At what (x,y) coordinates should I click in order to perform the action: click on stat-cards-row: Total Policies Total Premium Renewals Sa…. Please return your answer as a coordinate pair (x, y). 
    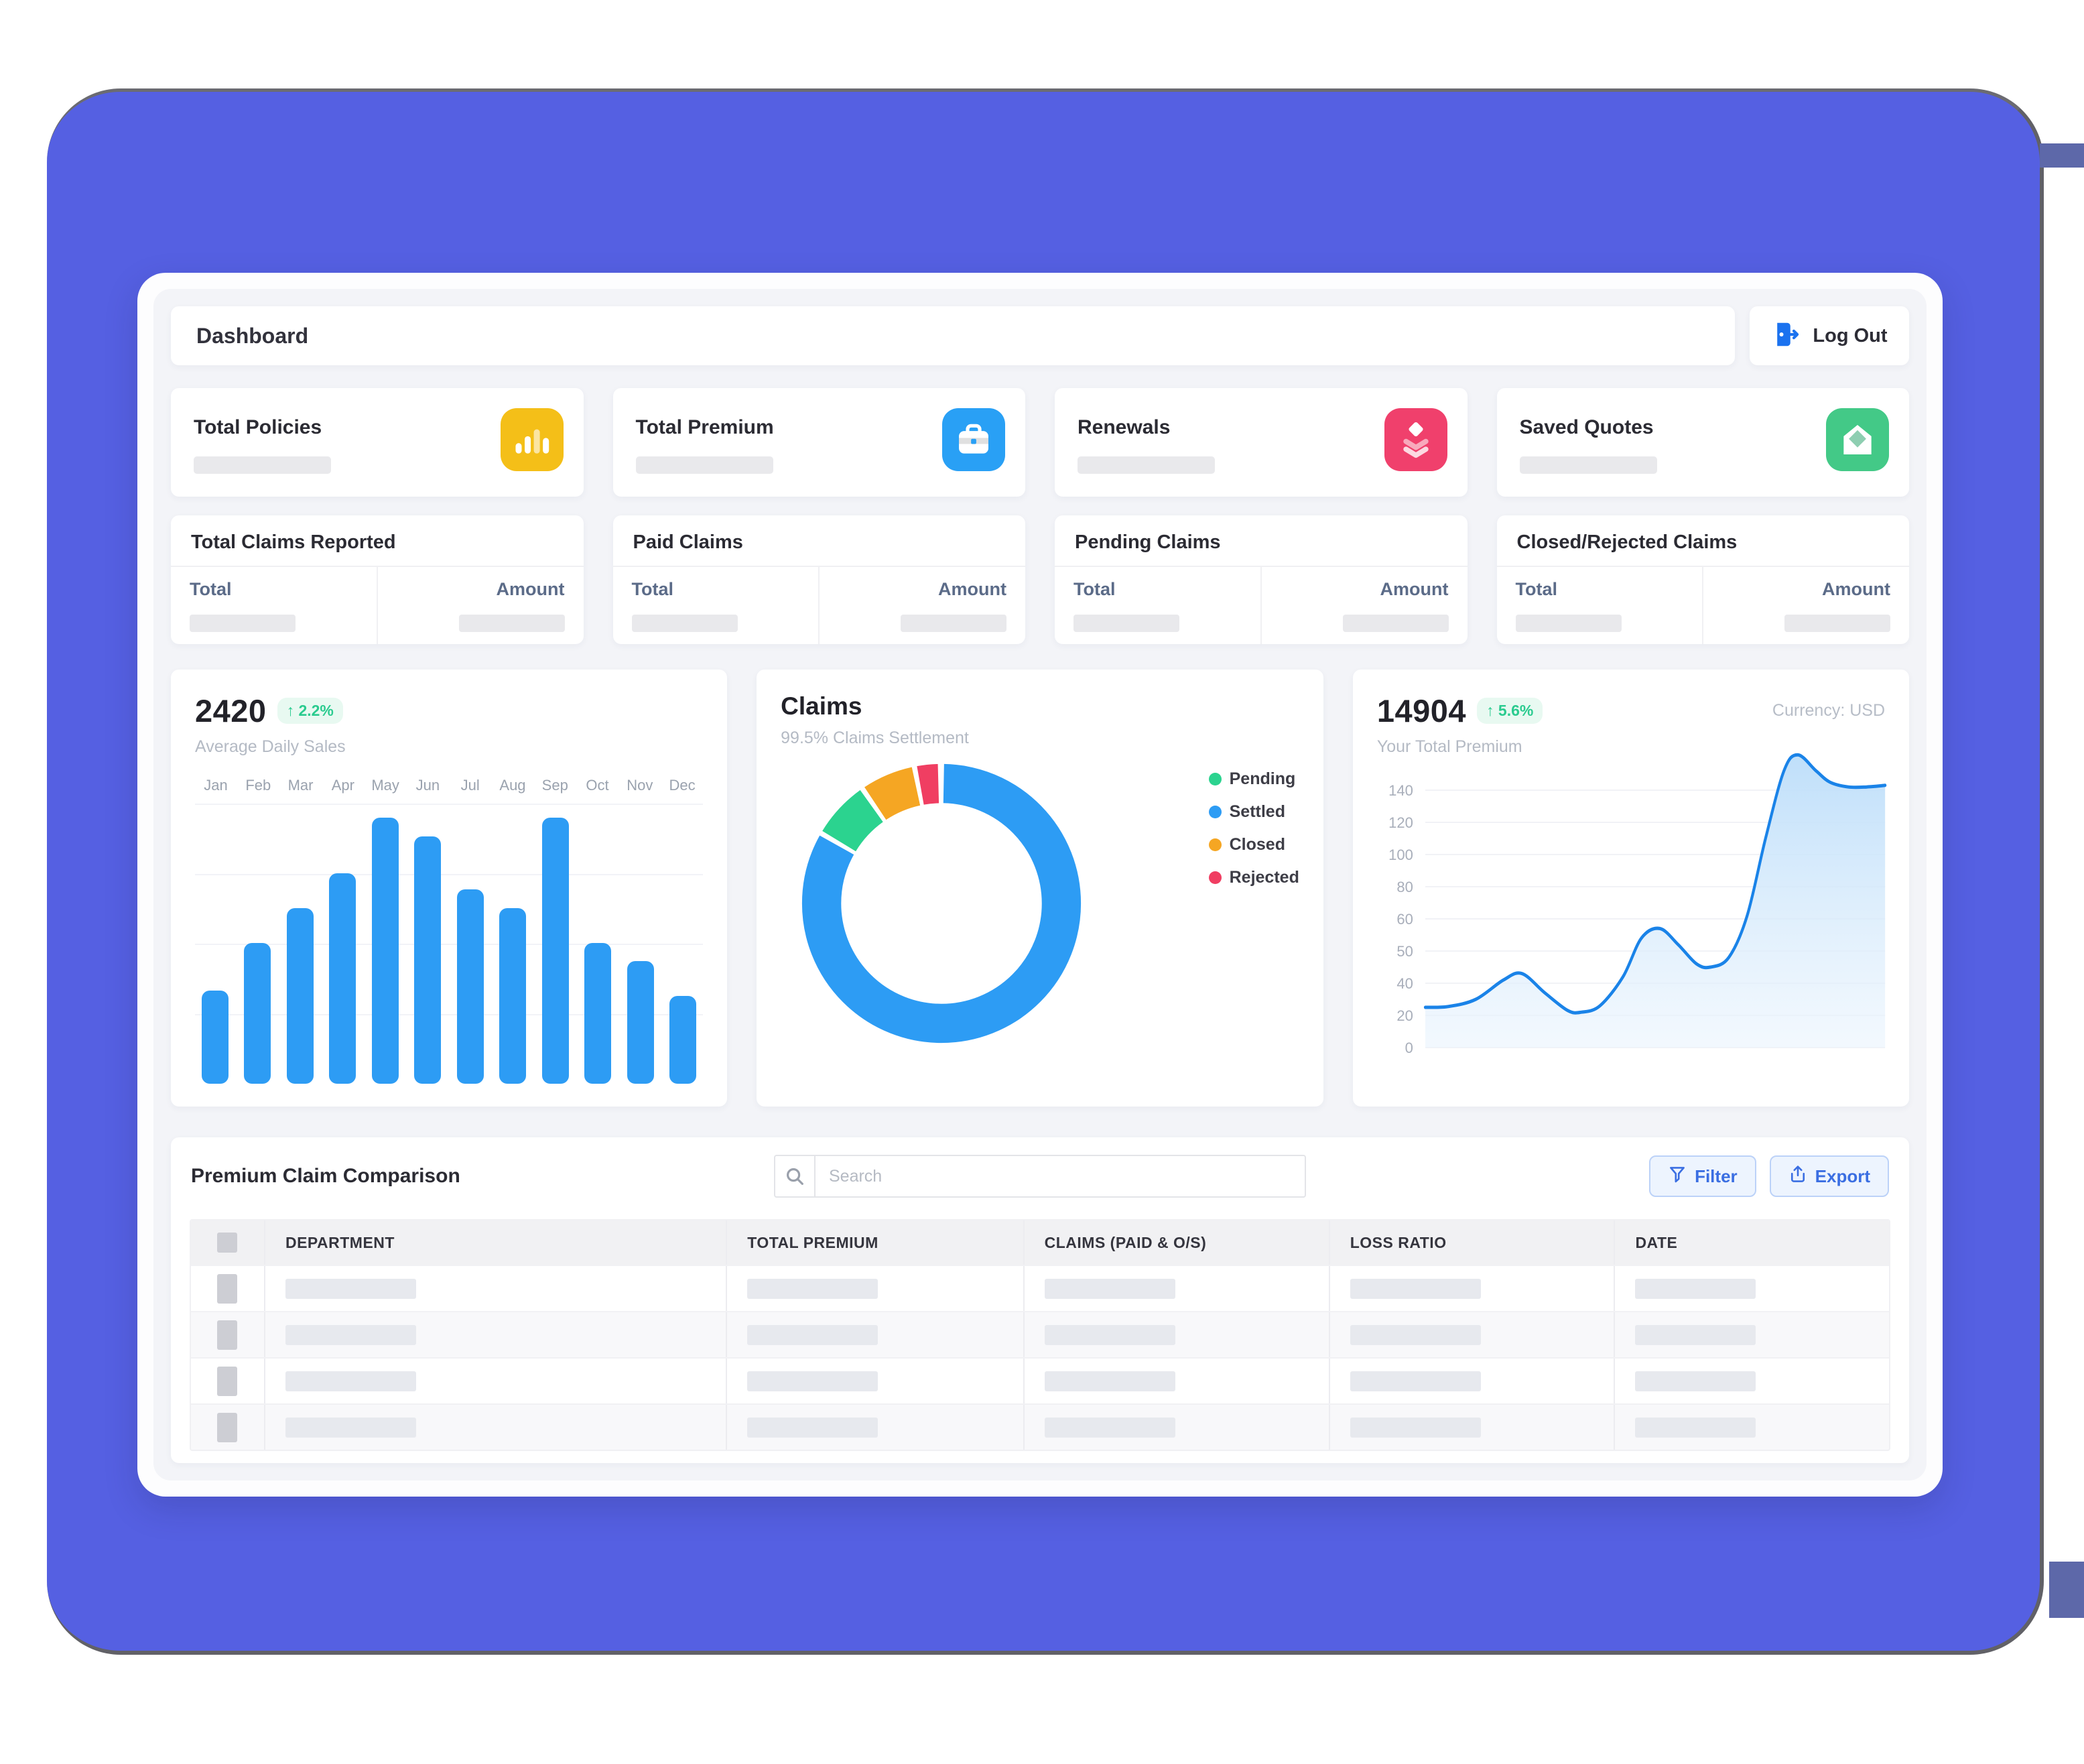
    Looking at the image, I should click on (1040, 443).